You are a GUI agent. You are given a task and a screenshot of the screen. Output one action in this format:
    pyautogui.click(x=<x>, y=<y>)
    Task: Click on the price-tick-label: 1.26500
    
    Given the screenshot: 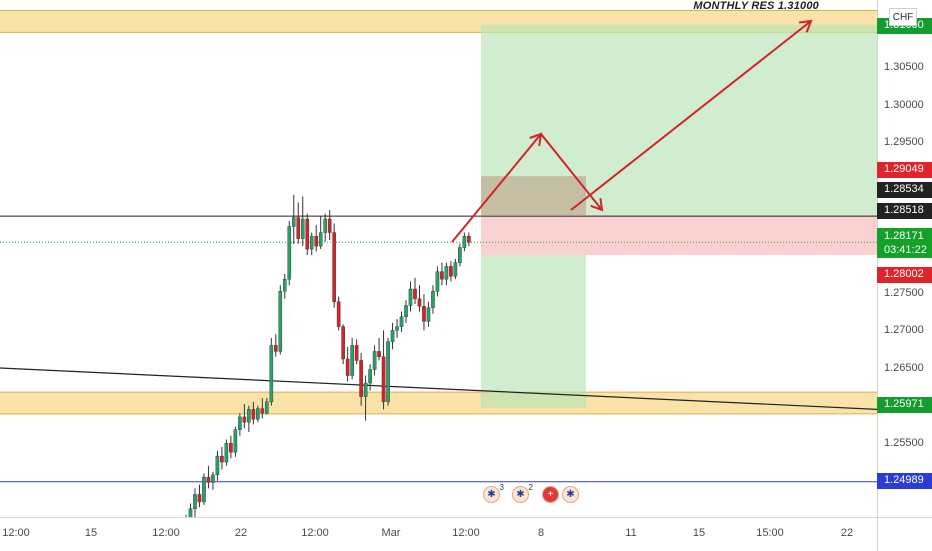 What is the action you would take?
    pyautogui.click(x=904, y=367)
    